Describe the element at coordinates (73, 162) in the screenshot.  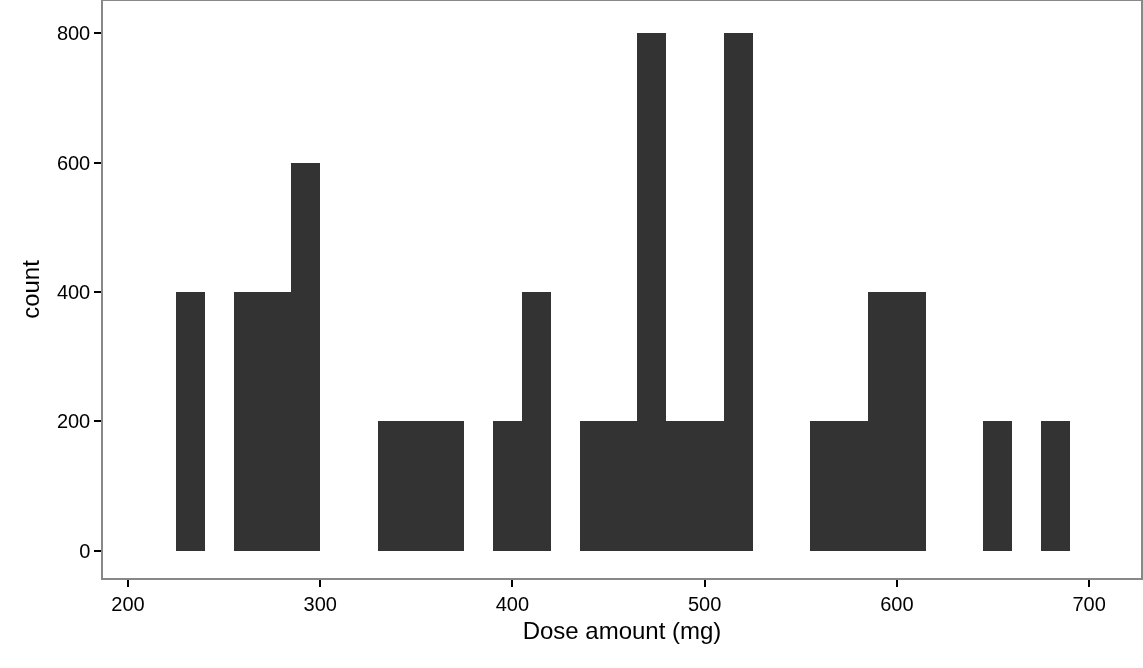
I see `y-tick-label: 600` at that location.